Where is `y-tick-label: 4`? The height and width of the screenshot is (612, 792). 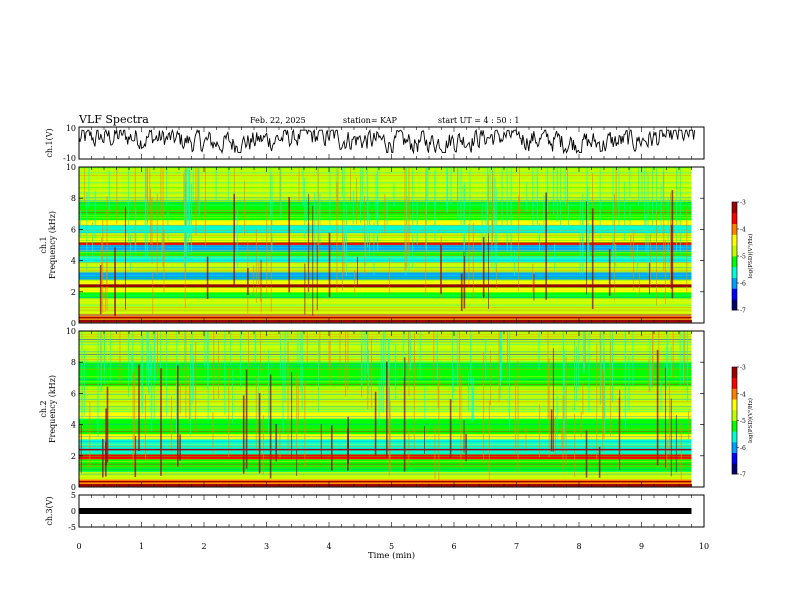 y-tick-label: 4 is located at coordinates (73, 425).